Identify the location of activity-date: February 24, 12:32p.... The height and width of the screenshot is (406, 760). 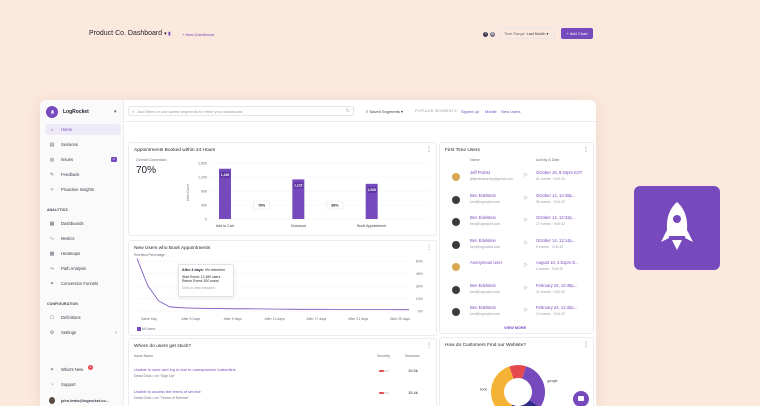
(557, 307).